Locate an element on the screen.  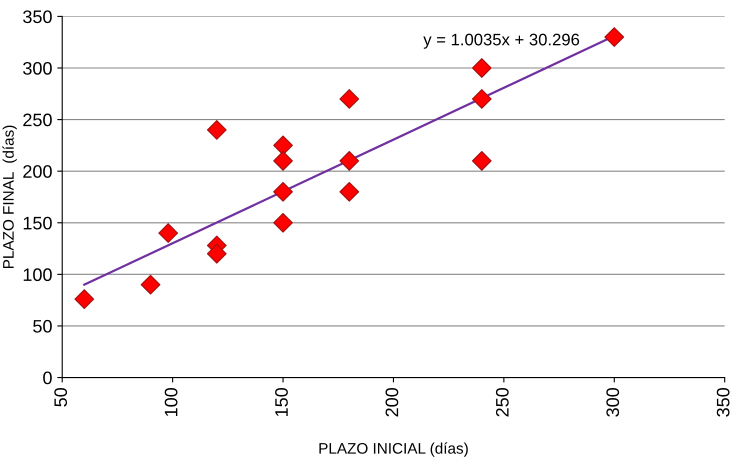
y-tick-label: 350 is located at coordinates (37, 17).